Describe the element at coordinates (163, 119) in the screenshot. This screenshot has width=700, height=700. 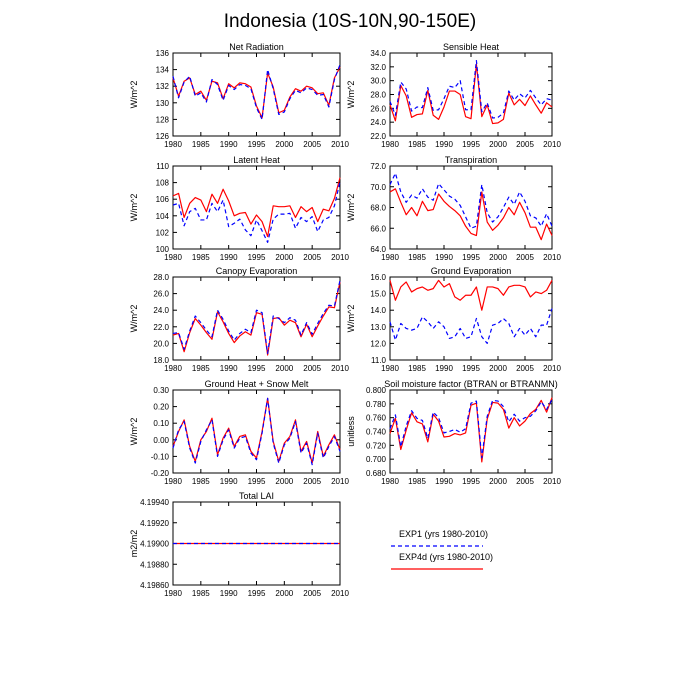
I see `y-tick-label: 128` at that location.